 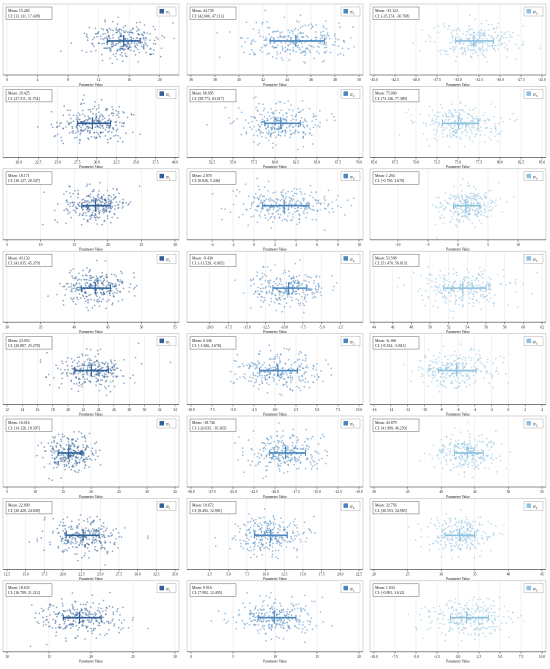 What do you see at coordinates (168, 425) in the screenshot?
I see `legend-label: σ₁` at bounding box center [168, 425].